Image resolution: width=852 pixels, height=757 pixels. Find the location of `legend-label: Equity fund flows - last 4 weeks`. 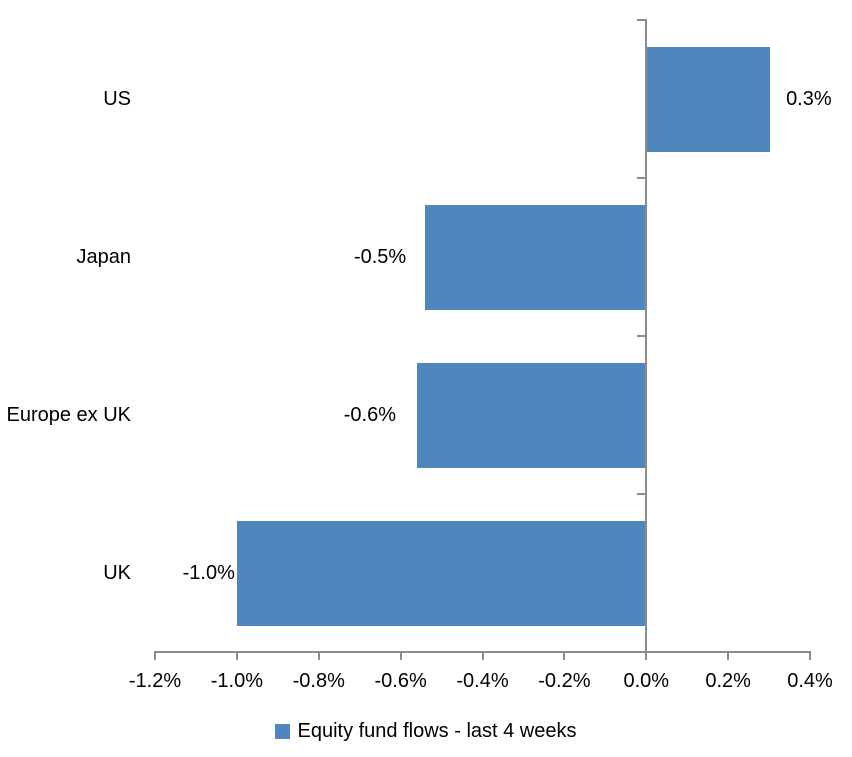

legend-label: Equity fund flows - last 4 weeks is located at coordinates (437, 731).